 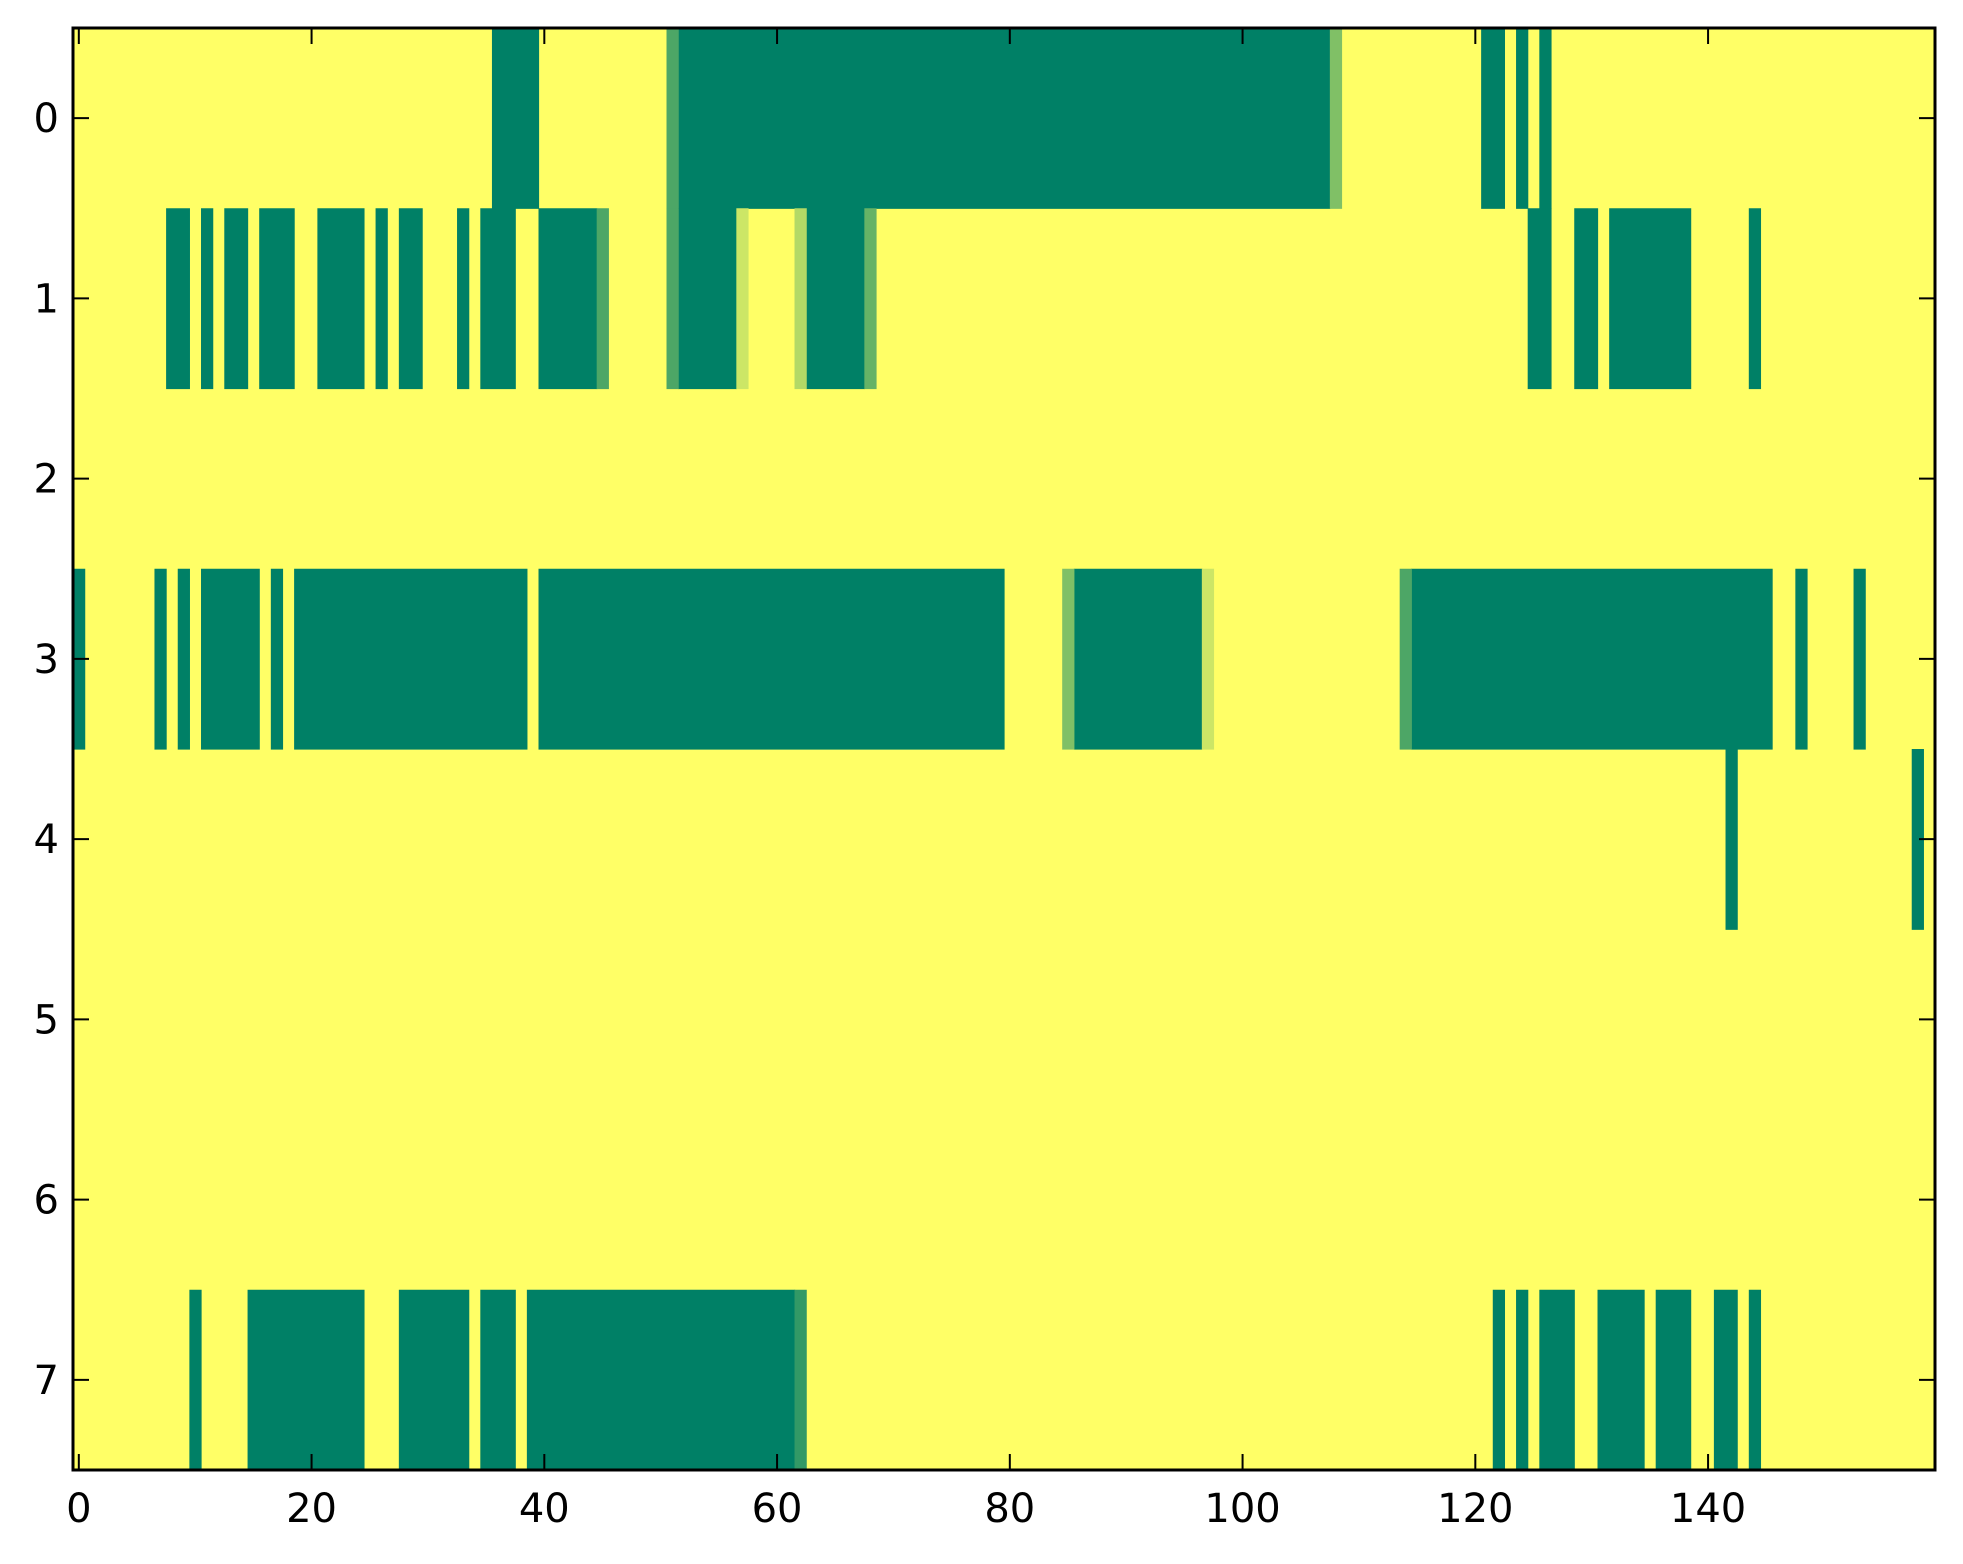 I want to click on x-tick-label-0: 0, so click(x=78, y=1509).